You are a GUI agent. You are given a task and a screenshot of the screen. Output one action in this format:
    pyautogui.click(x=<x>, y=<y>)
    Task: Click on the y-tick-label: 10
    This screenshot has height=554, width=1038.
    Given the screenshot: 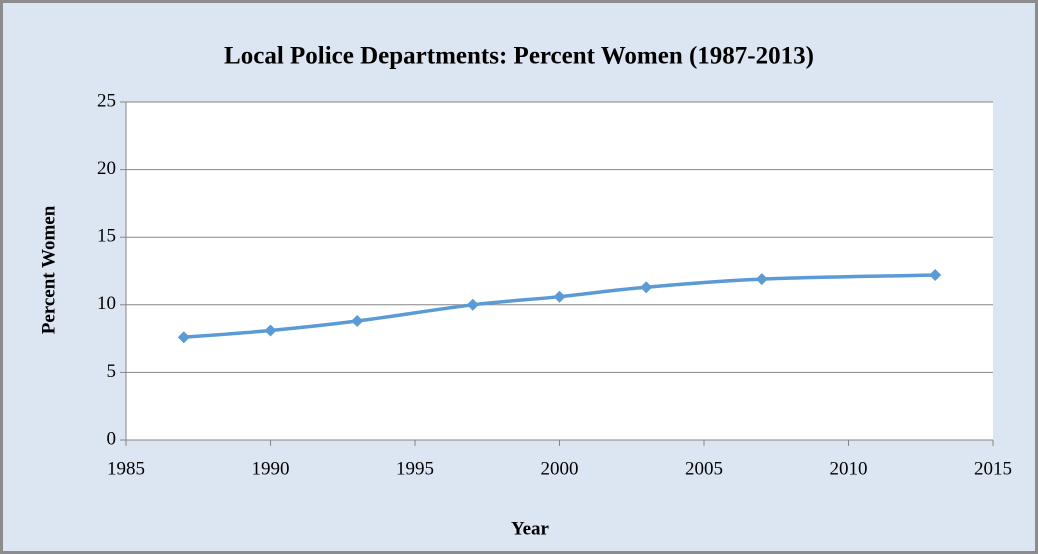 What is the action you would take?
    pyautogui.click(x=106, y=303)
    